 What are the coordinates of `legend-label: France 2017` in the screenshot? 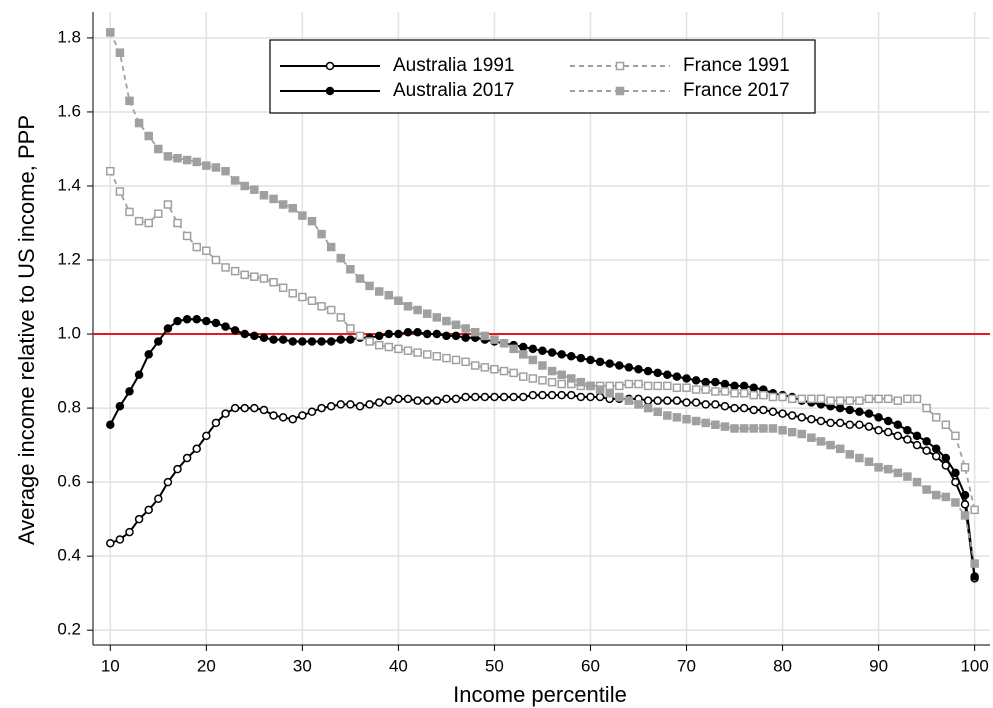 It's located at (736, 90).